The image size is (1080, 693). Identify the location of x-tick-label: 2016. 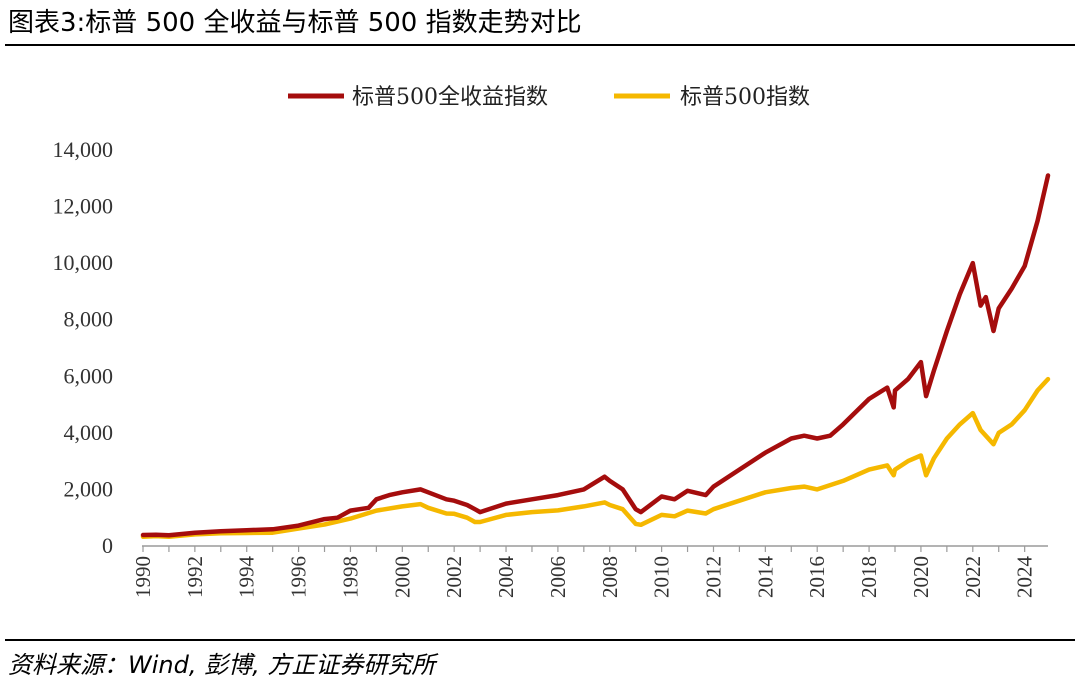
(817, 577).